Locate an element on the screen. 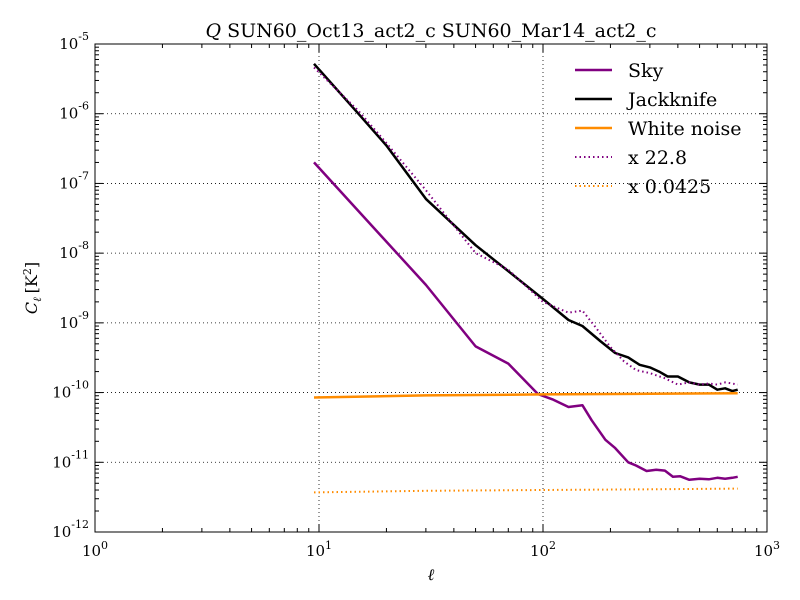 The height and width of the screenshot is (600, 800). x-tick-label: 10⁰ is located at coordinates (95, 549).